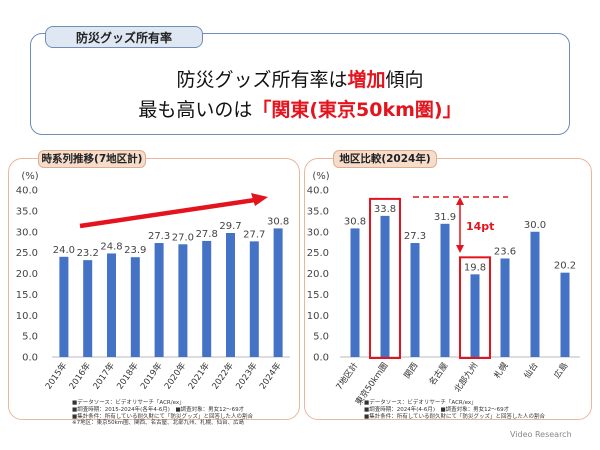  Describe the element at coordinates (318, 274) in the screenshot. I see `region-y-tick-label: 20.0` at that location.